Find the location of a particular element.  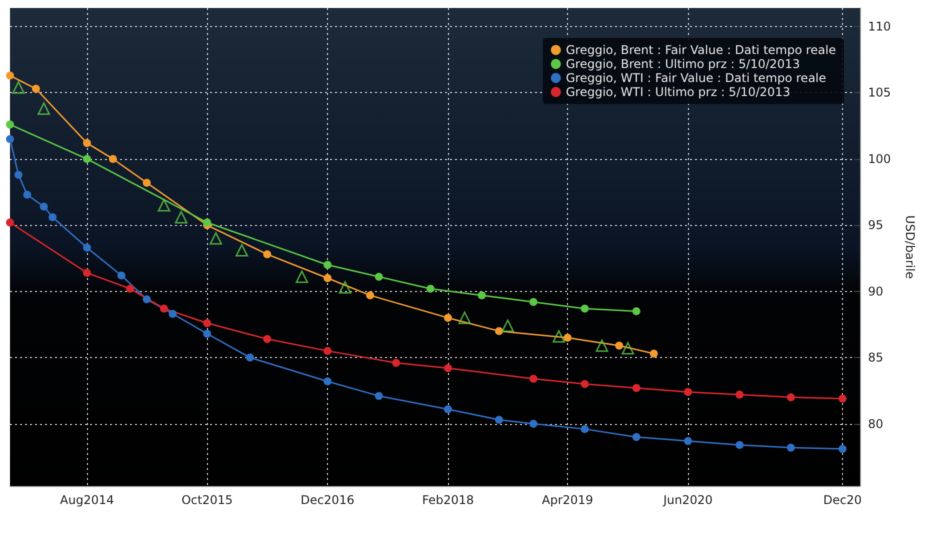

y-tick-label: 100 is located at coordinates (879, 159).